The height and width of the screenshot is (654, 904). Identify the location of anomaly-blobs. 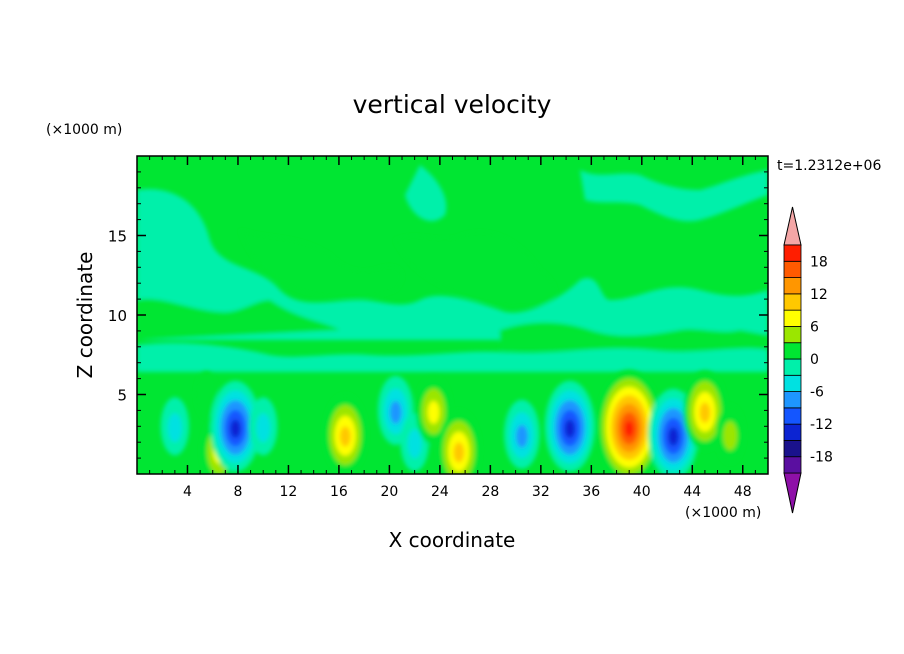
(452, 421).